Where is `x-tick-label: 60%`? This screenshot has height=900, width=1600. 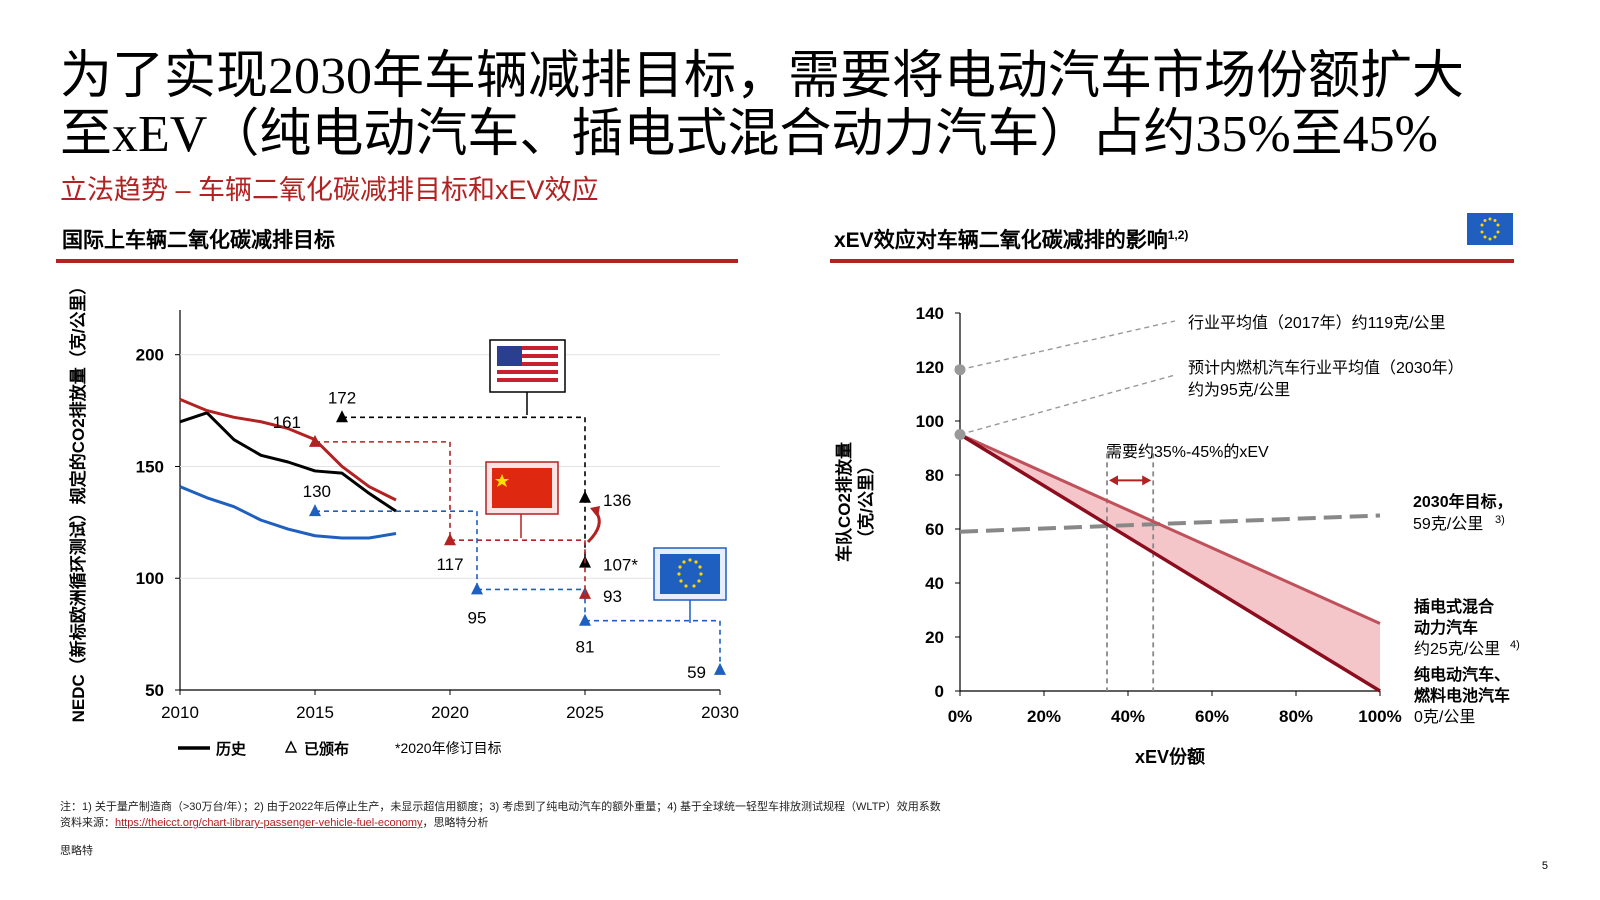 x-tick-label: 60% is located at coordinates (1212, 716).